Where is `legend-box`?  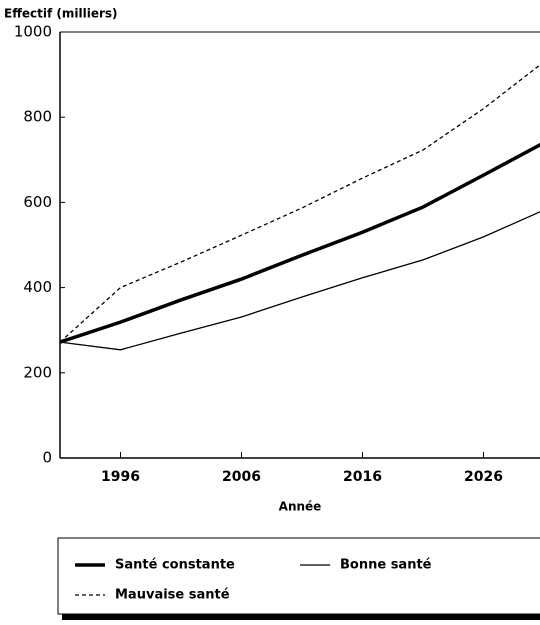
legend-box is located at coordinates (298, 576).